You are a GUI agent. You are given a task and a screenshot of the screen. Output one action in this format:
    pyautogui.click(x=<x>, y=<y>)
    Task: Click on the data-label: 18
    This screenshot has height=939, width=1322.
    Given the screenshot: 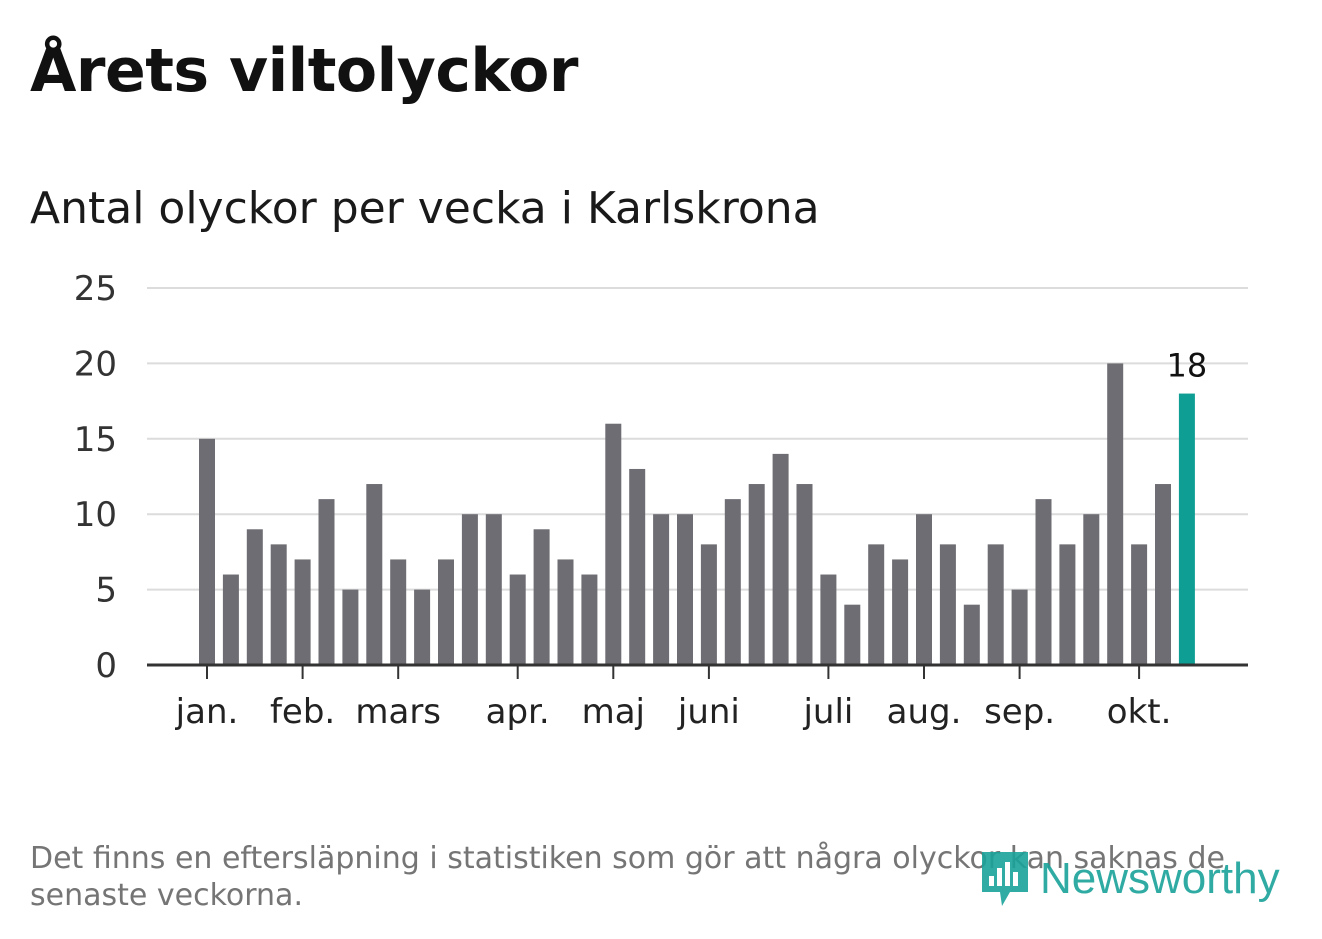 What is the action you would take?
    pyautogui.click(x=1187, y=366)
    